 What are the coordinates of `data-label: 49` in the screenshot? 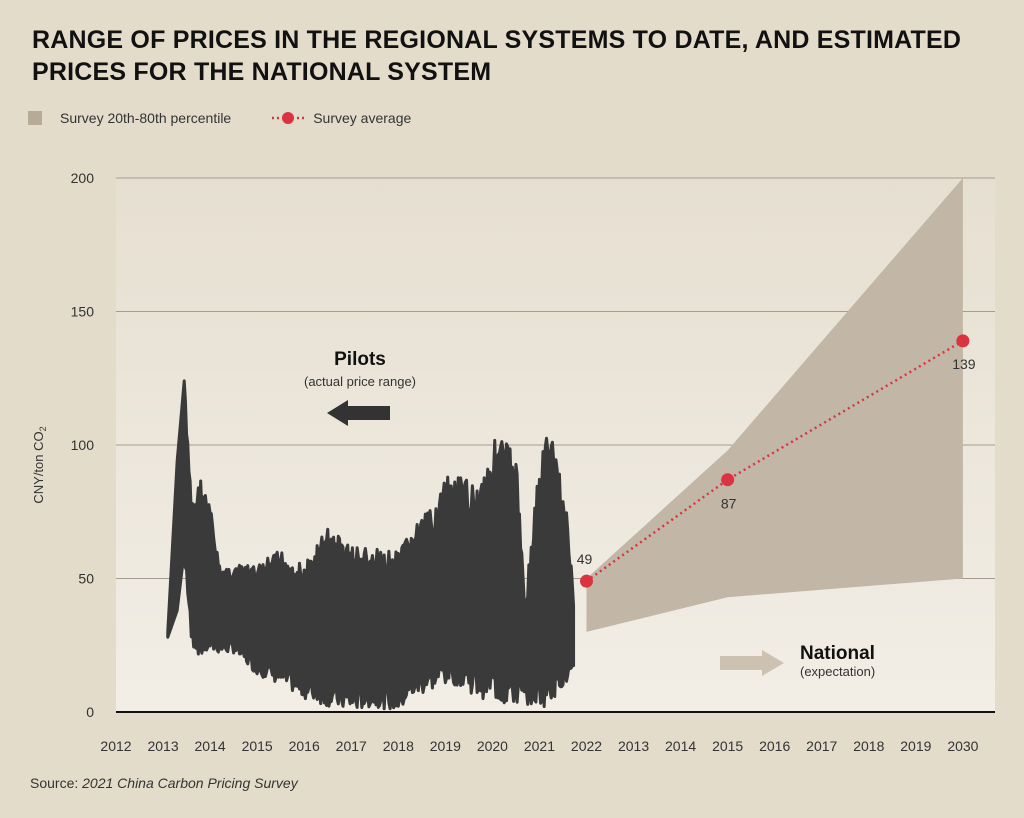 It's located at (585, 559).